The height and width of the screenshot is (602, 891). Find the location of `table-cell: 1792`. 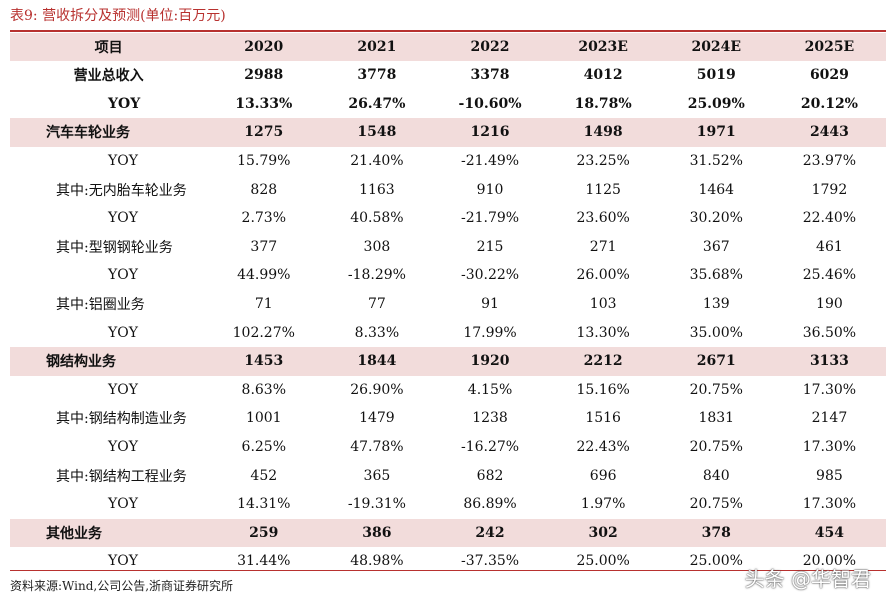

table-cell: 1792 is located at coordinates (829, 189).